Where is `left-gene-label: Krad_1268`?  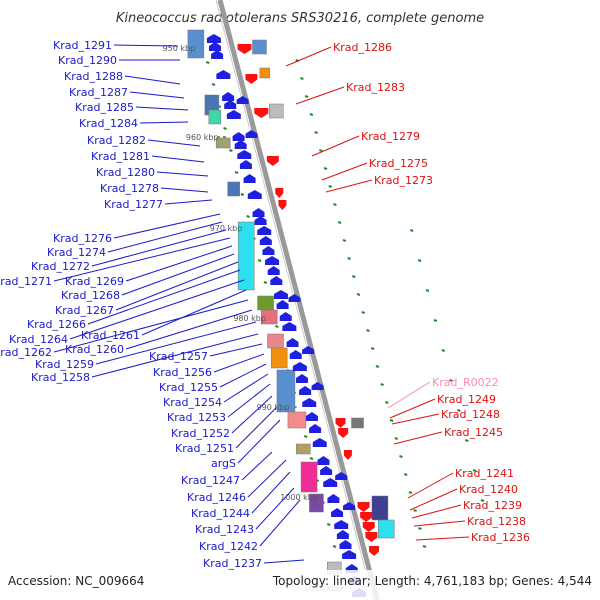 left-gene-label: Krad_1268 is located at coordinates (90, 295).